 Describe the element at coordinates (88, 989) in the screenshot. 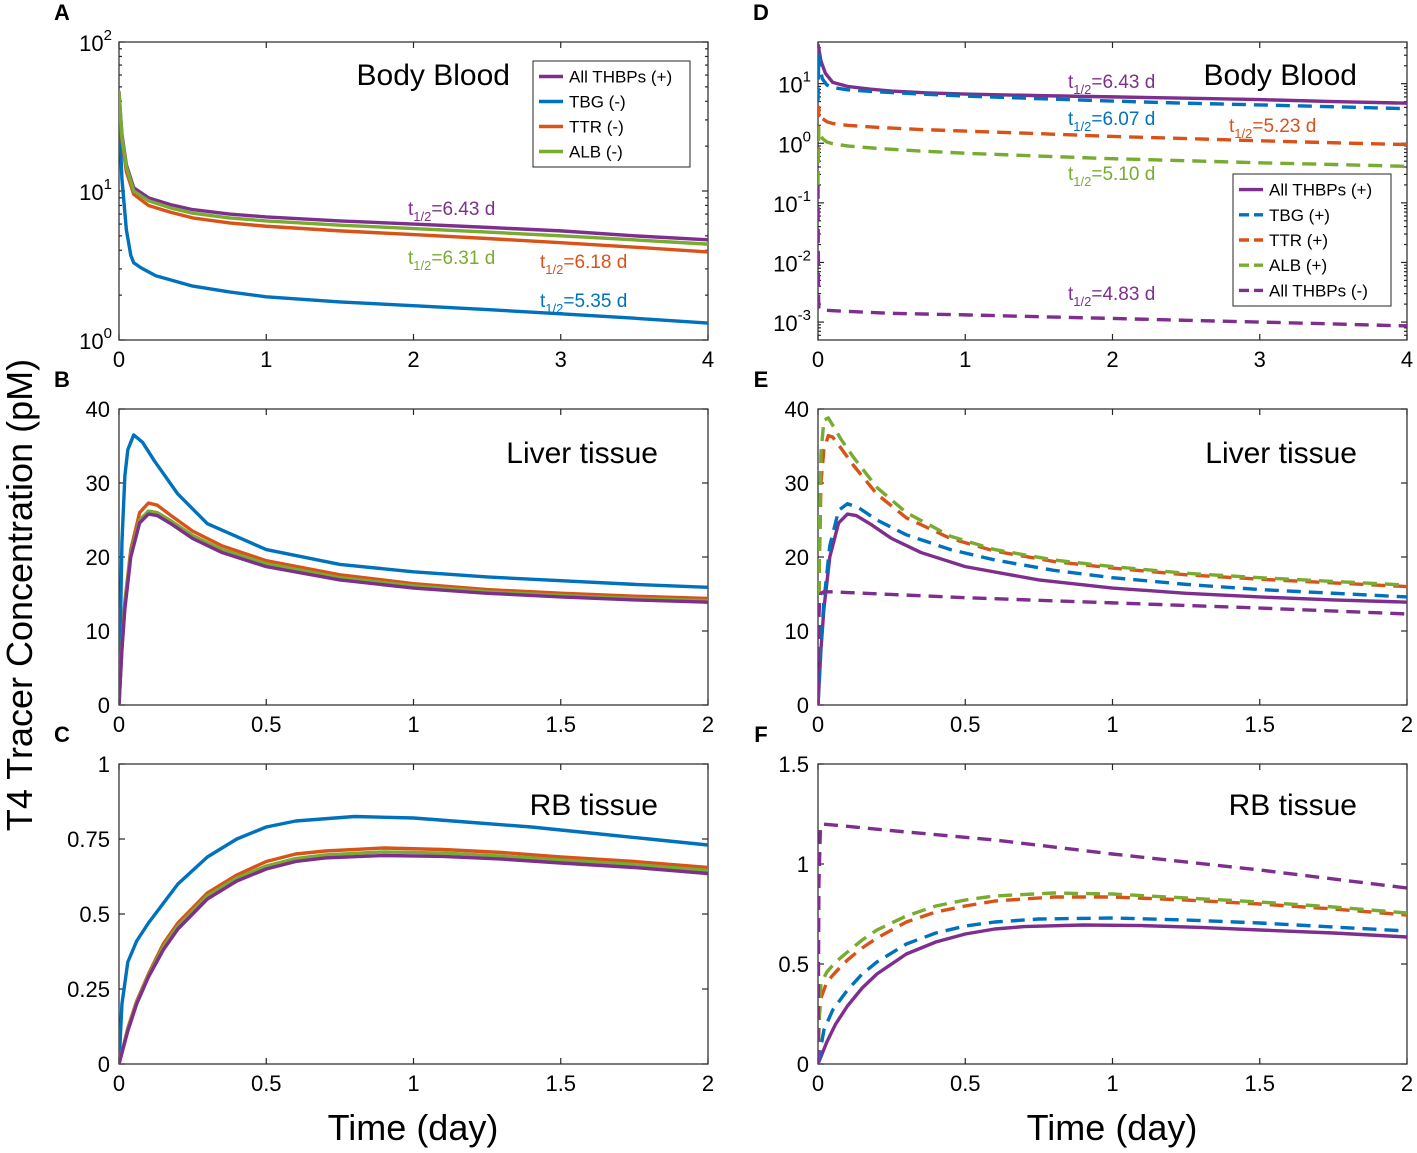

I see `y-tick-label: 0.25` at that location.